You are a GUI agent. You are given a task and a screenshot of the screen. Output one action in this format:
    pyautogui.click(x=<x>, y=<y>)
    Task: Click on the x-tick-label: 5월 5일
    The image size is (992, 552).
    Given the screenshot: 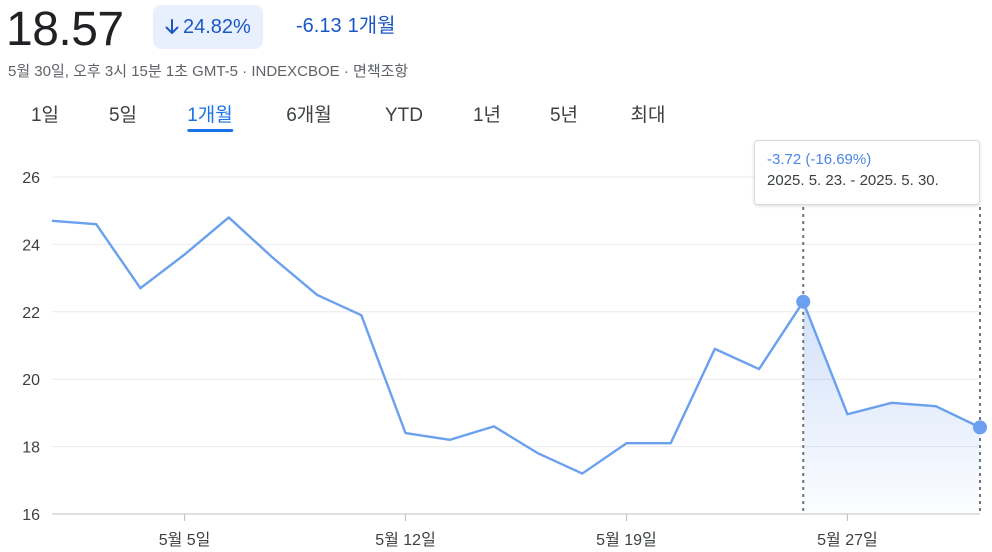 What is the action you would take?
    pyautogui.click(x=185, y=540)
    